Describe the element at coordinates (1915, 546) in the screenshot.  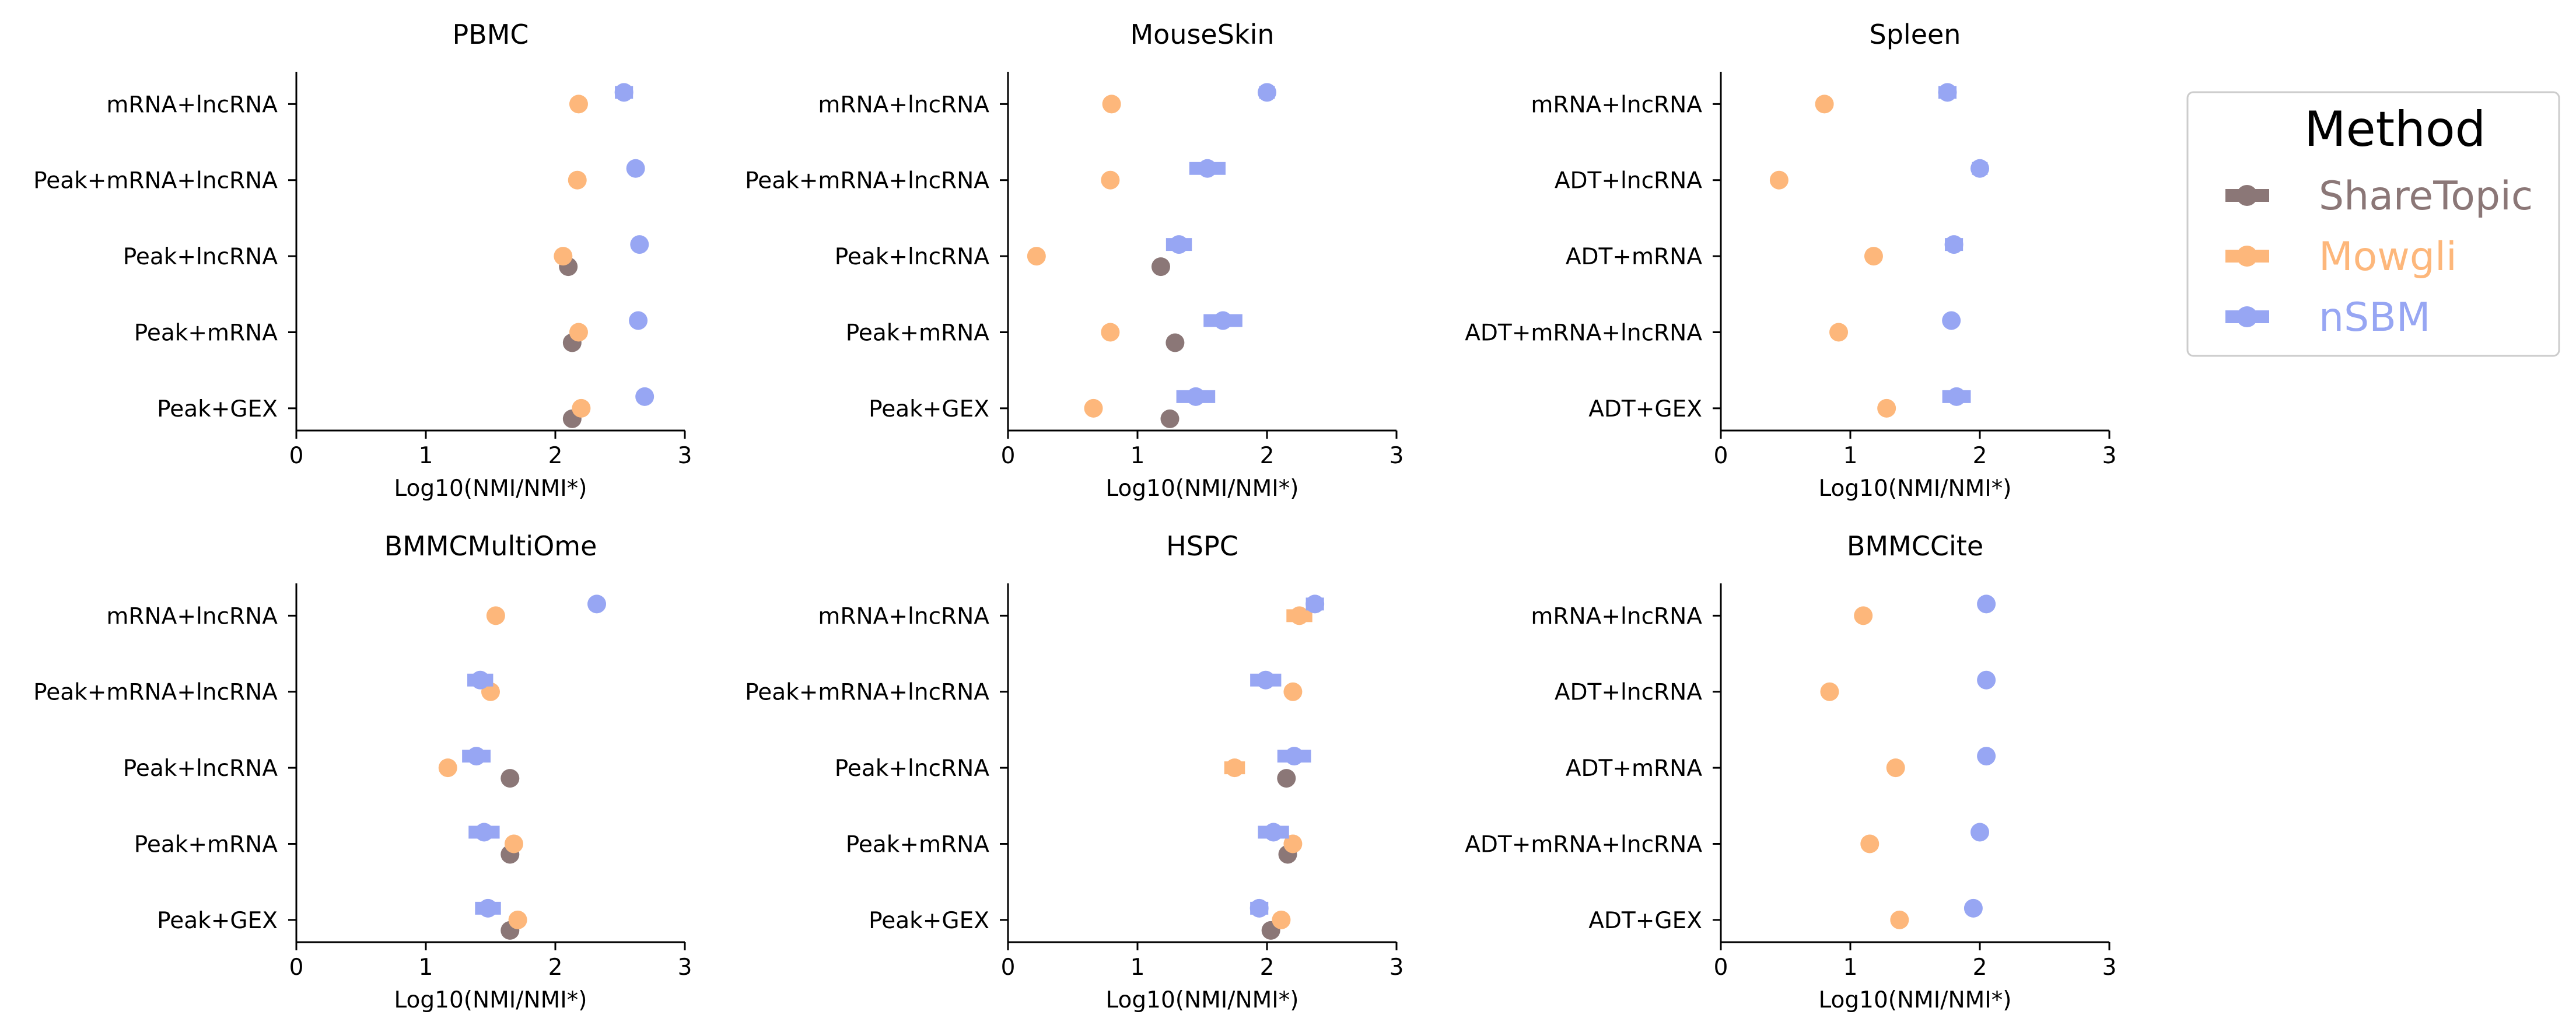
I see `panel-title: BMMCCite` at that location.